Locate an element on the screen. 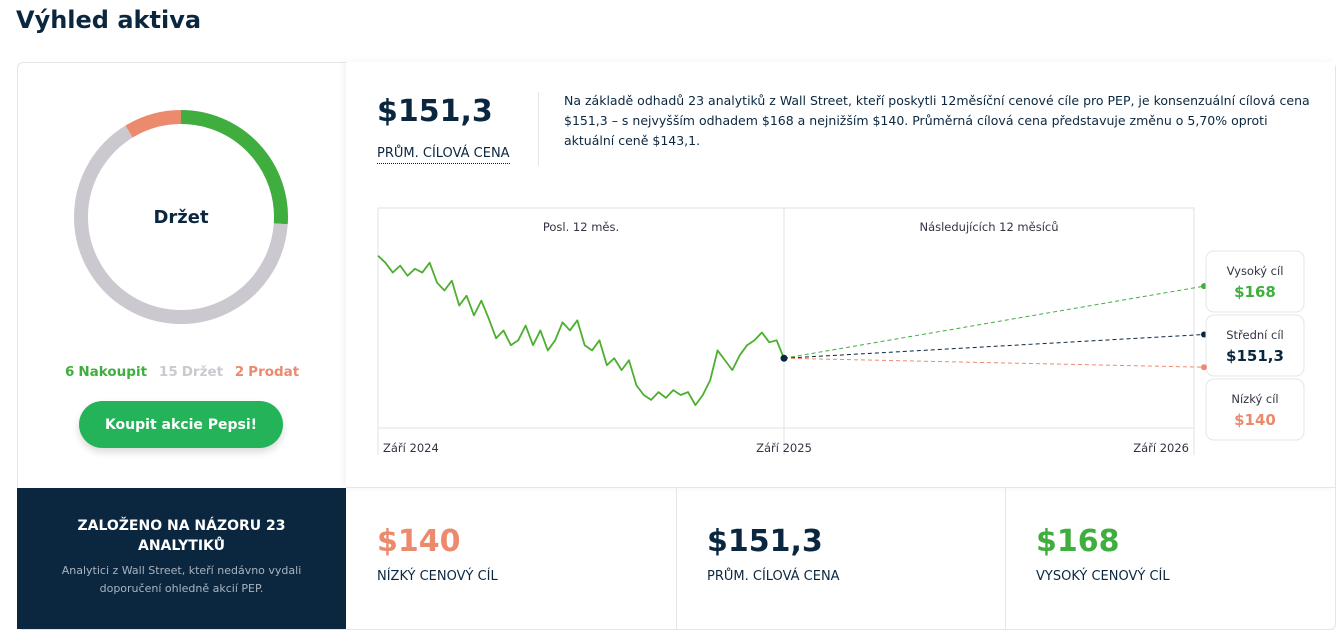 Image resolution: width=1342 pixels, height=637 pixels. card: $168 VYSOKÝ CENOVÝ CÍL is located at coordinates (1103, 554).